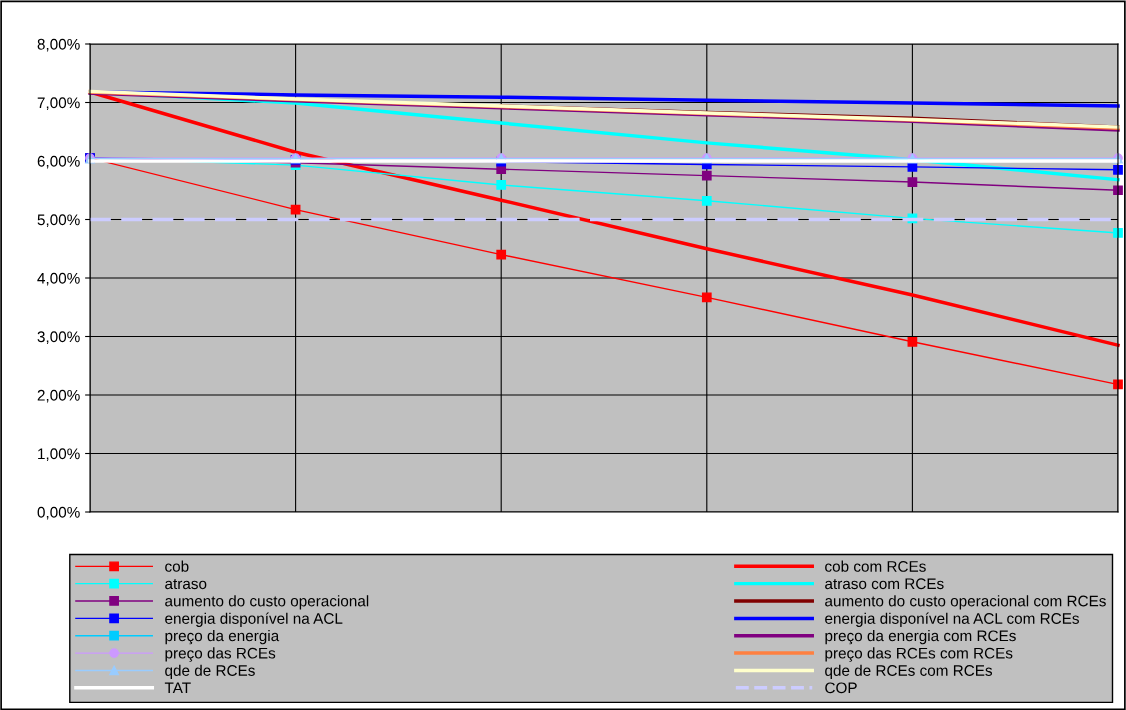 Image resolution: width=1126 pixels, height=710 pixels. I want to click on y-tick-label: 5,00%, so click(58, 220).